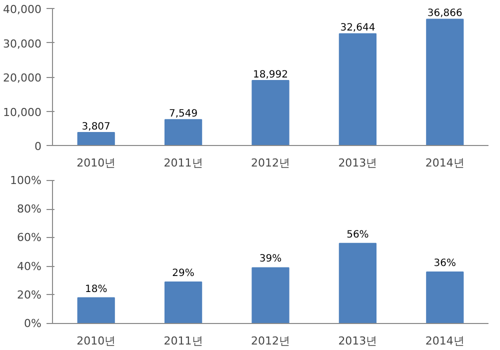  I want to click on data-label: 36%, so click(445, 264).